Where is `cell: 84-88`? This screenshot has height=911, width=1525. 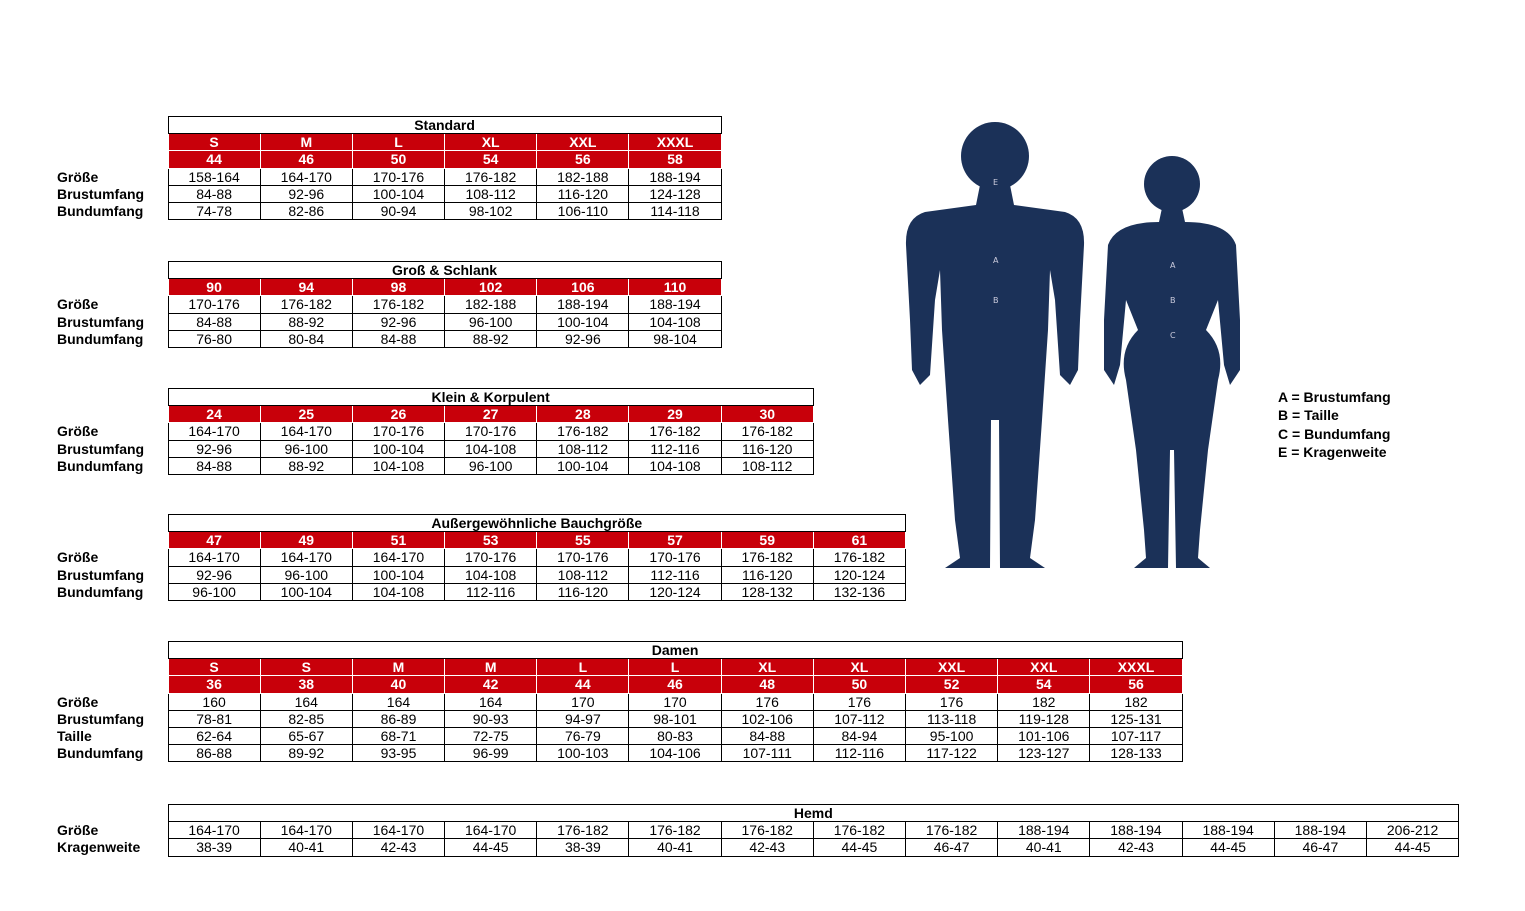
cell: 84-88 is located at coordinates (398, 338).